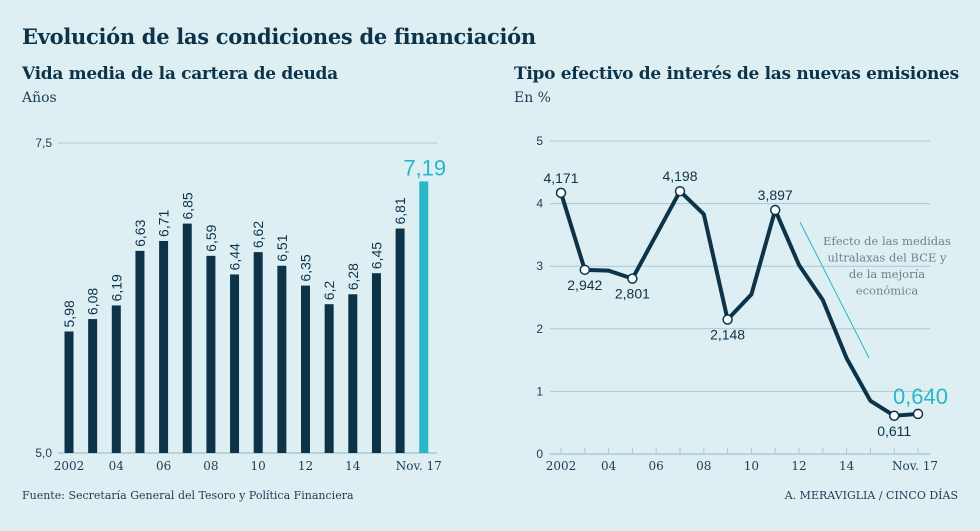 The width and height of the screenshot is (980, 531). Describe the element at coordinates (116, 287) in the screenshot. I see `bar-value-label: 6,19` at that location.